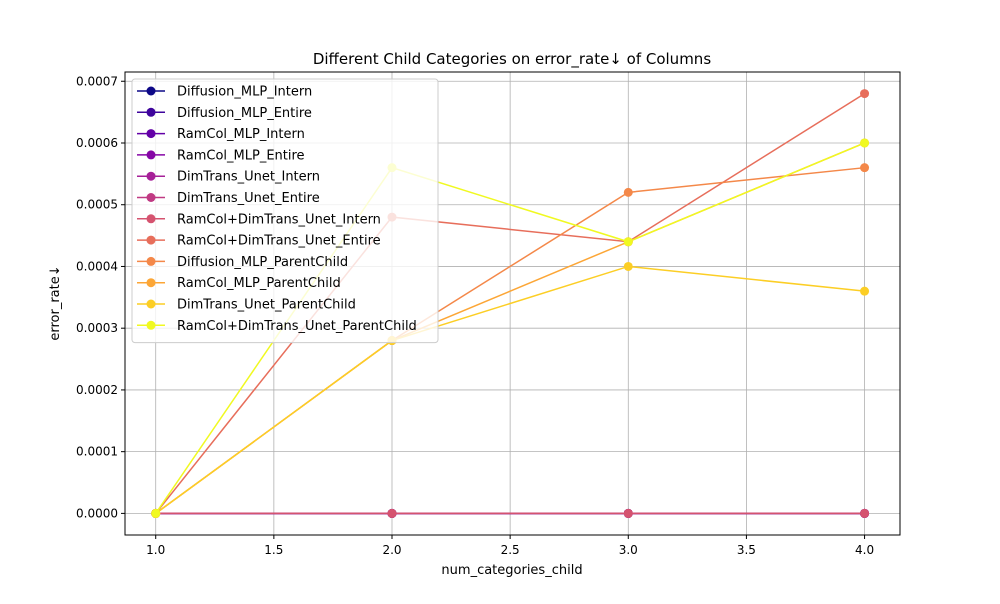  Describe the element at coordinates (97, 390) in the screenshot. I see `y-tick-label: 0.0002` at that location.